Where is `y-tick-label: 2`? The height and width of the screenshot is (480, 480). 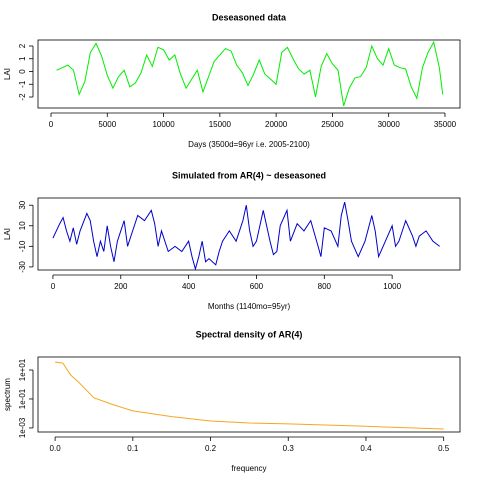
y-tick-label: 2 is located at coordinates (22, 45).